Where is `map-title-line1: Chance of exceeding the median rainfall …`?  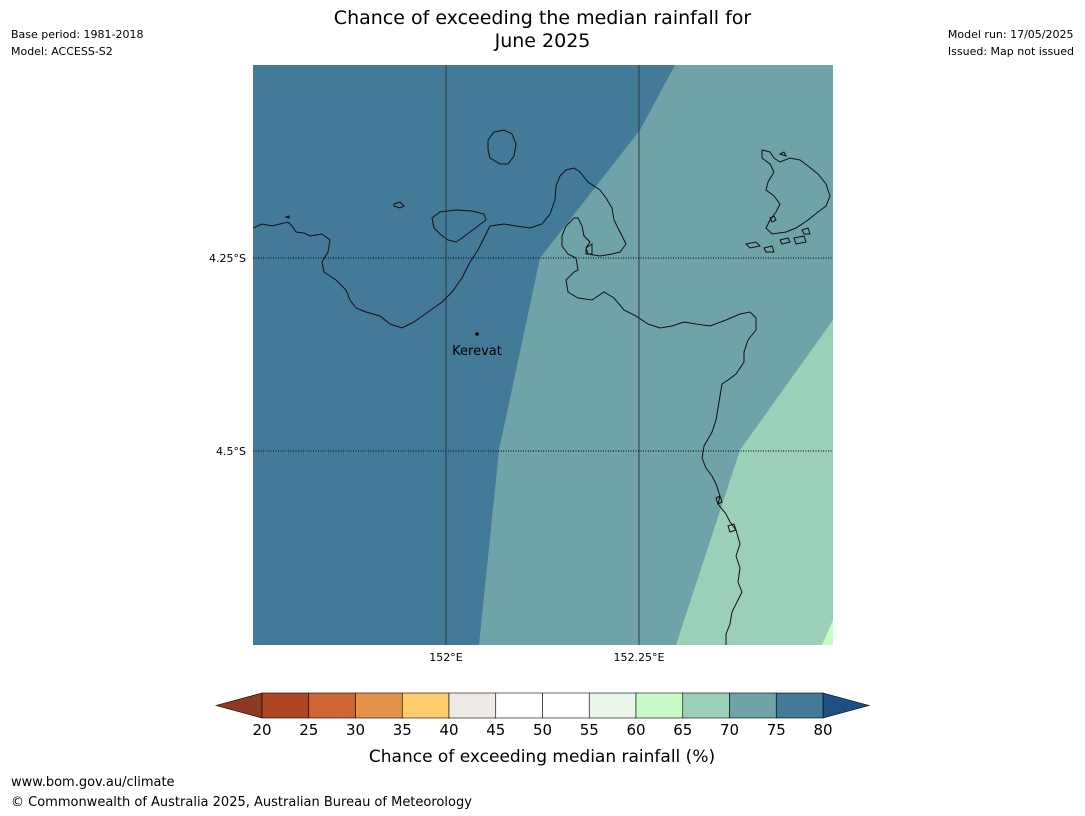 map-title-line1: Chance of exceeding the median rainfall … is located at coordinates (542, 18).